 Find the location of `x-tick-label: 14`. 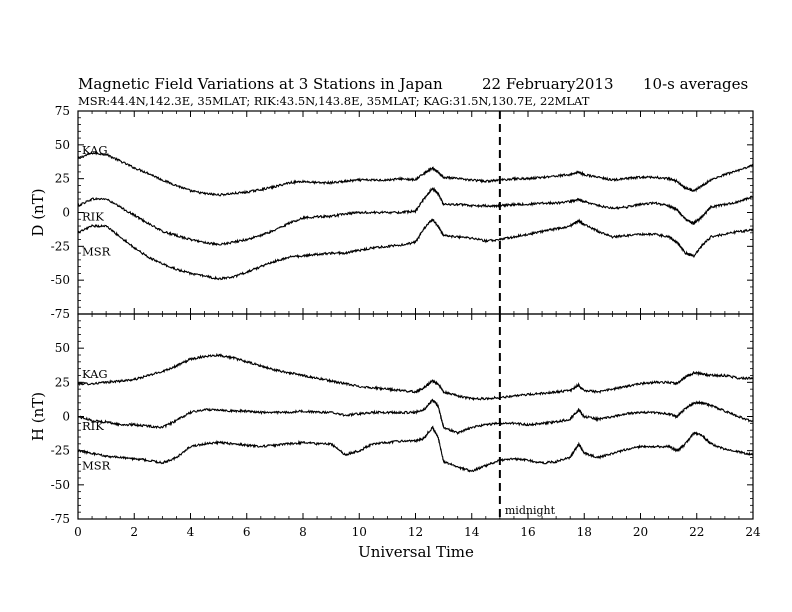

x-tick-label: 14 is located at coordinates (472, 532).